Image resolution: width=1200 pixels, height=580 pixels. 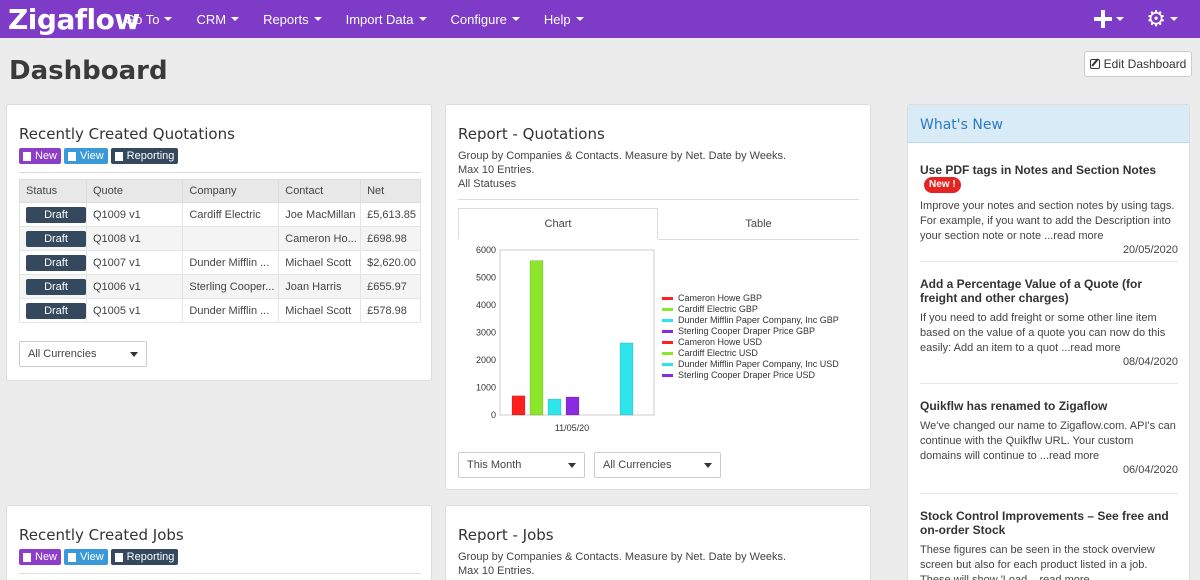 What do you see at coordinates (747, 375) in the screenshot?
I see `legend-label: Sterling Cooper Draper Price USD` at bounding box center [747, 375].